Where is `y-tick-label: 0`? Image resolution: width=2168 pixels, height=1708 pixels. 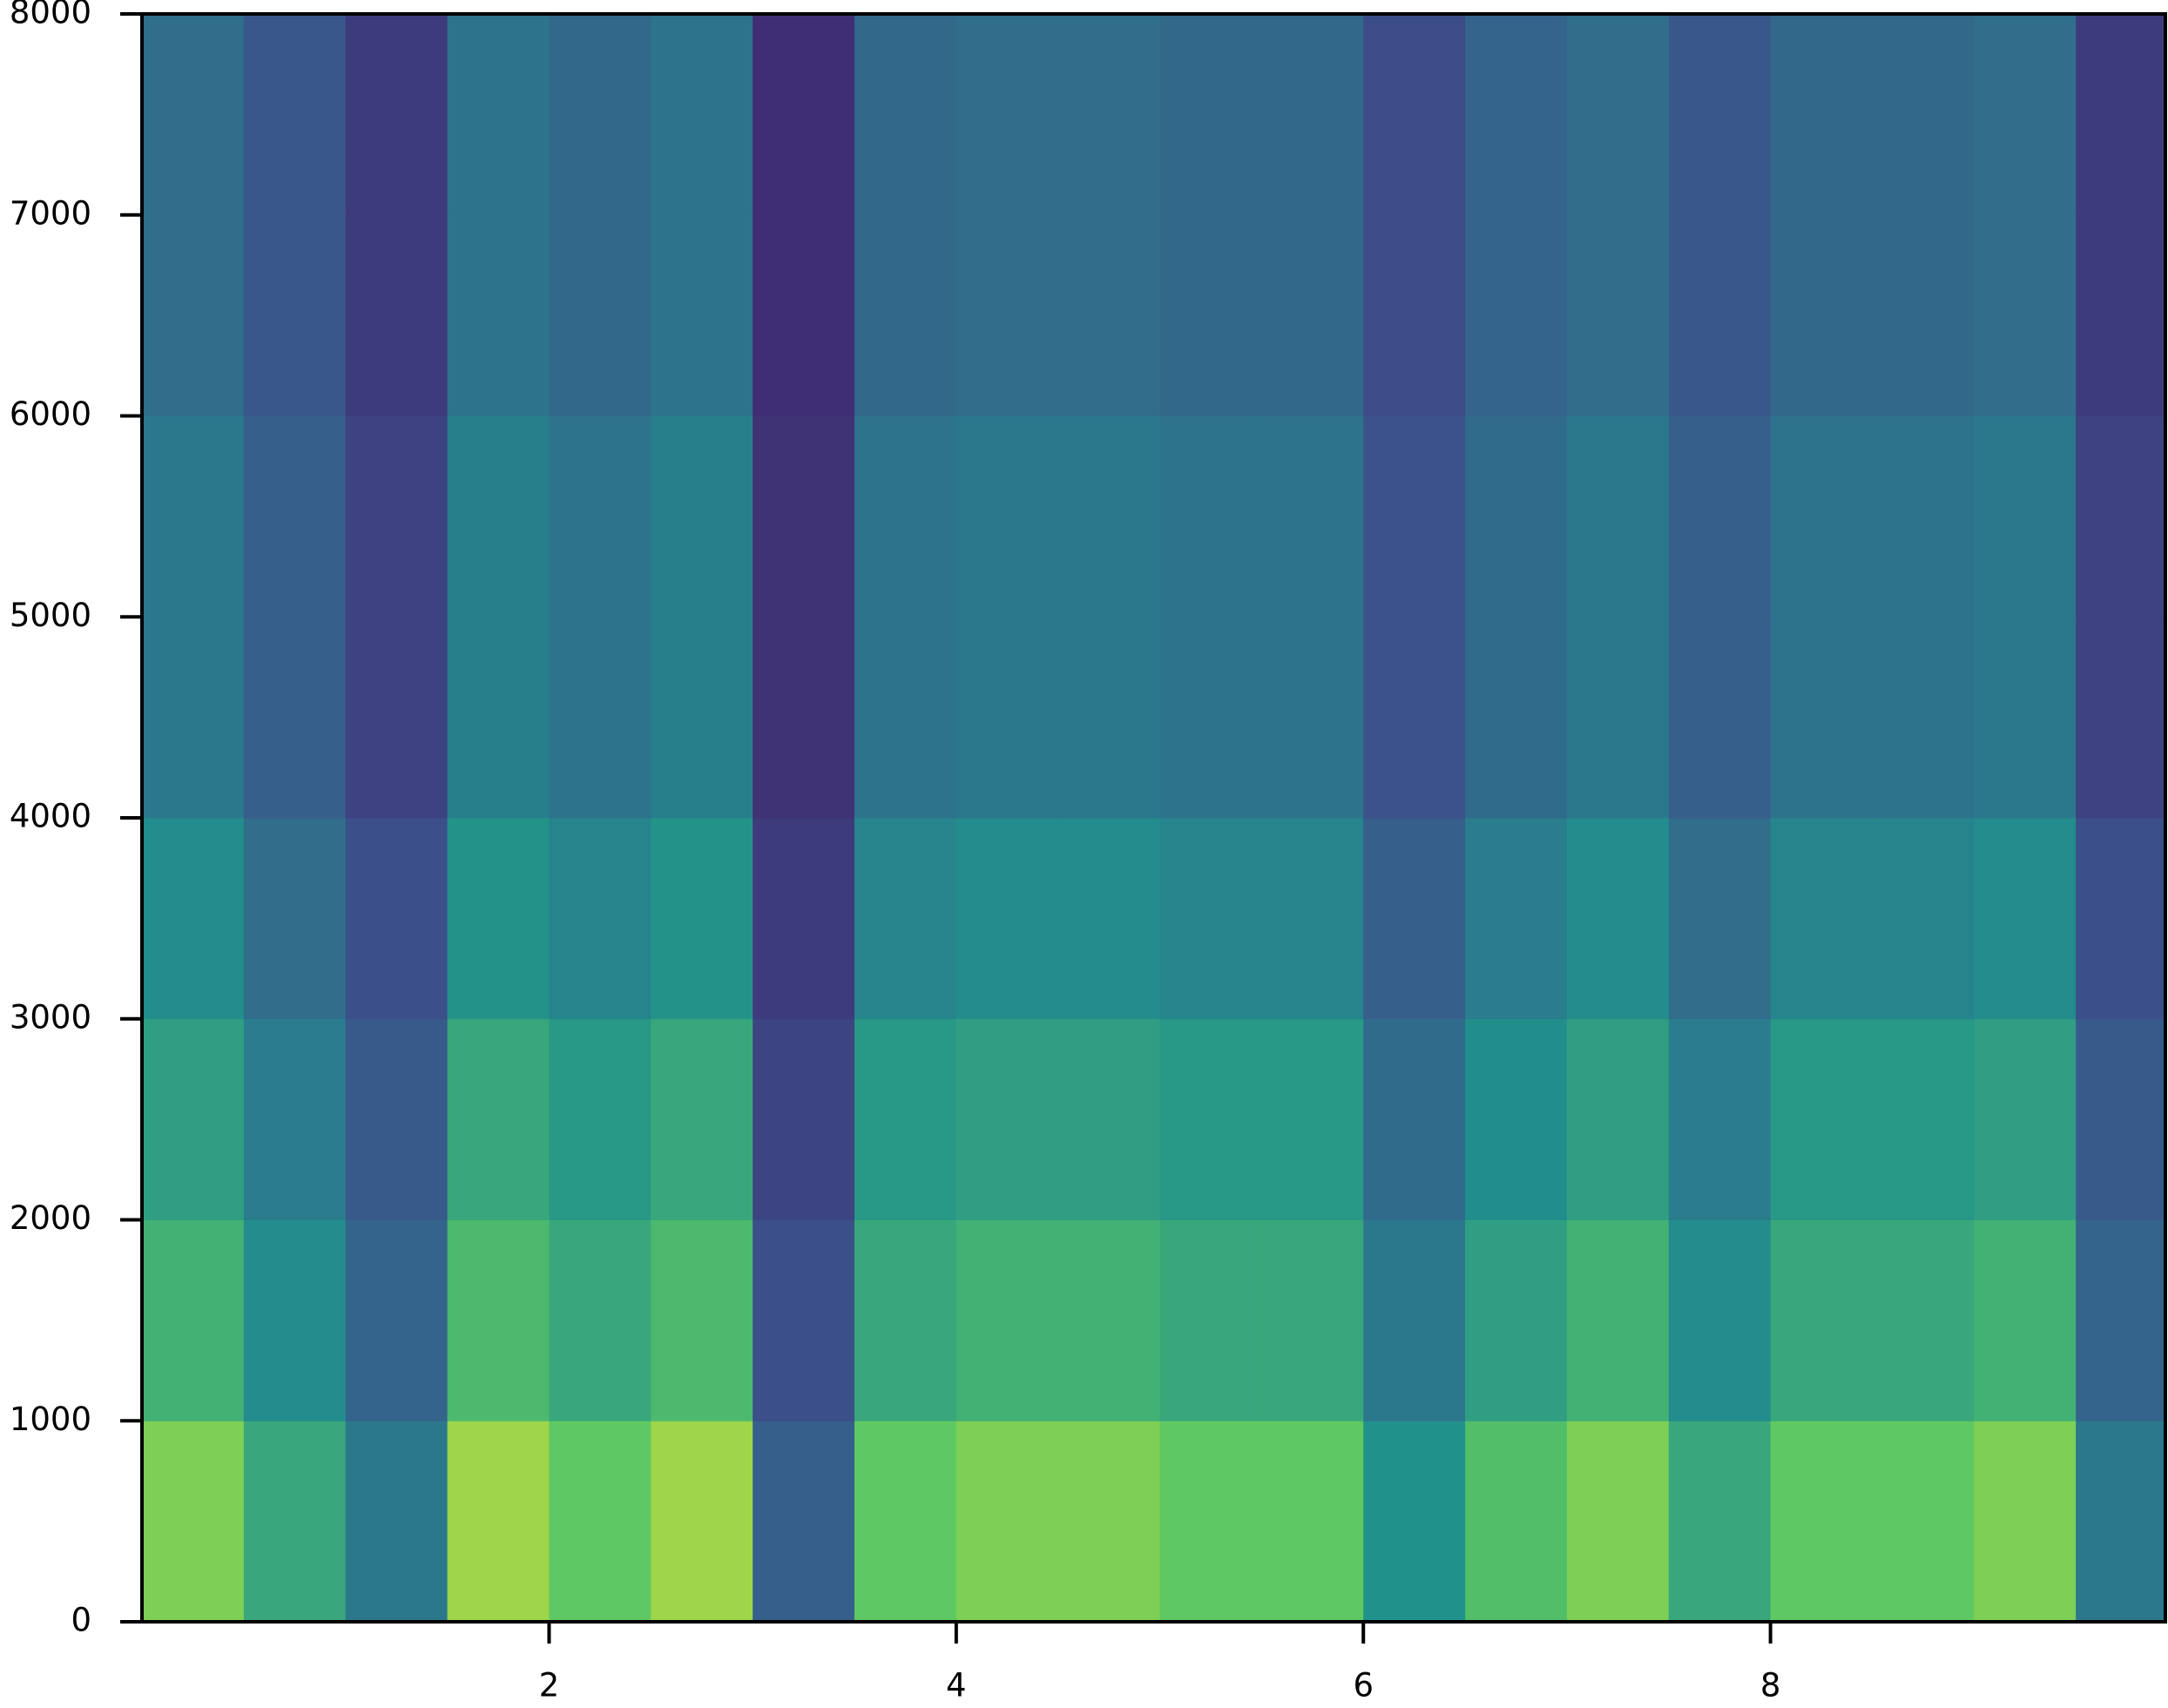
y-tick-label: 0 is located at coordinates (81, 1621).